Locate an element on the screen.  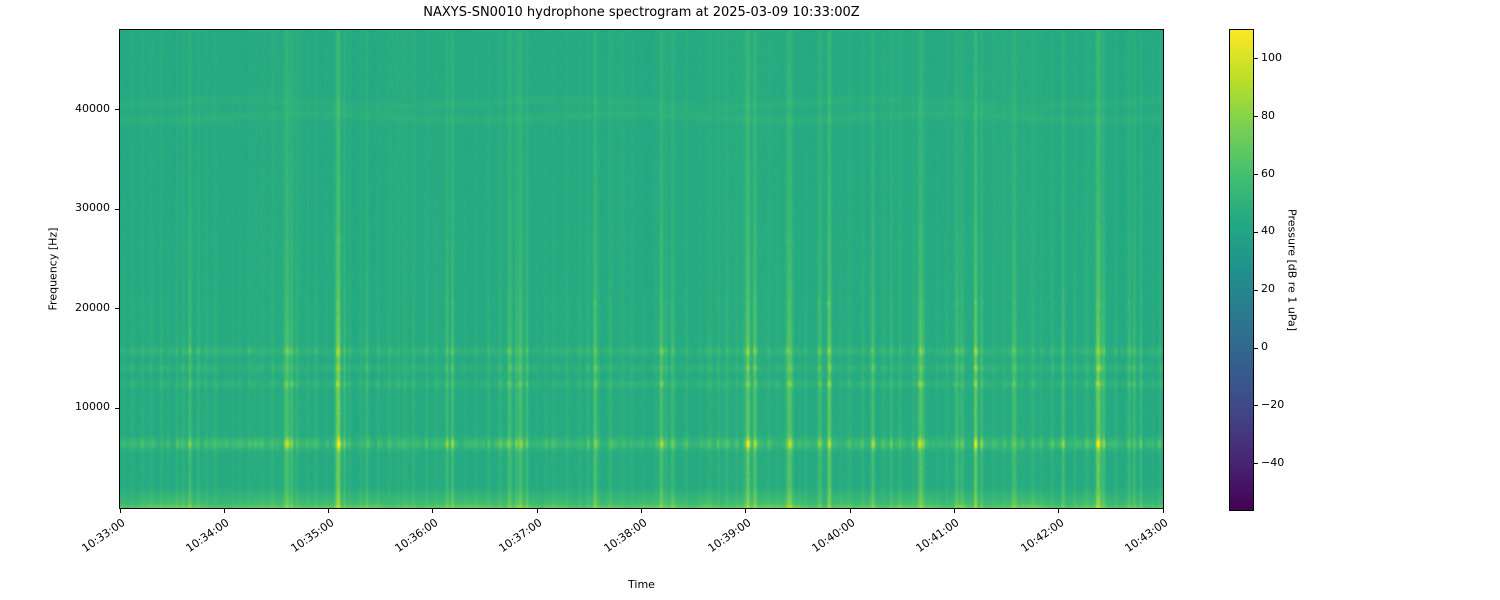
colorbar-gradient is located at coordinates (1241, 270).